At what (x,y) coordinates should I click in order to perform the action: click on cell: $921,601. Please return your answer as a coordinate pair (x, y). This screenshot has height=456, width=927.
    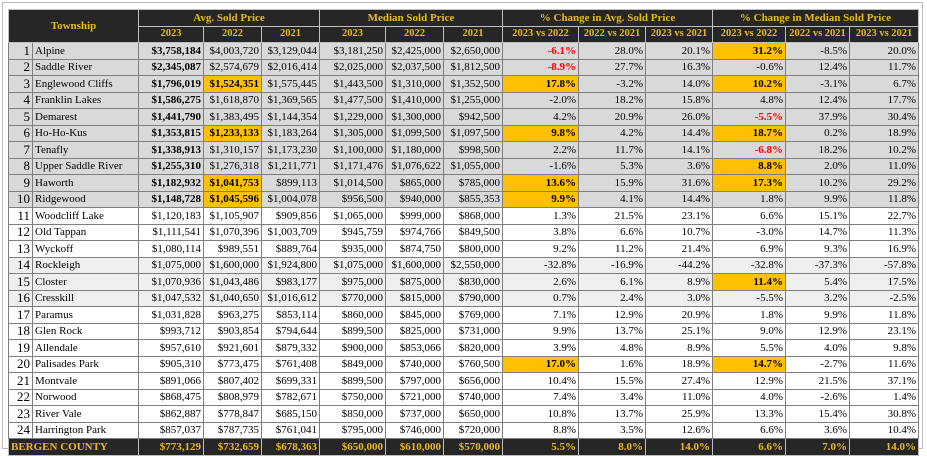
    Looking at the image, I should click on (232, 348).